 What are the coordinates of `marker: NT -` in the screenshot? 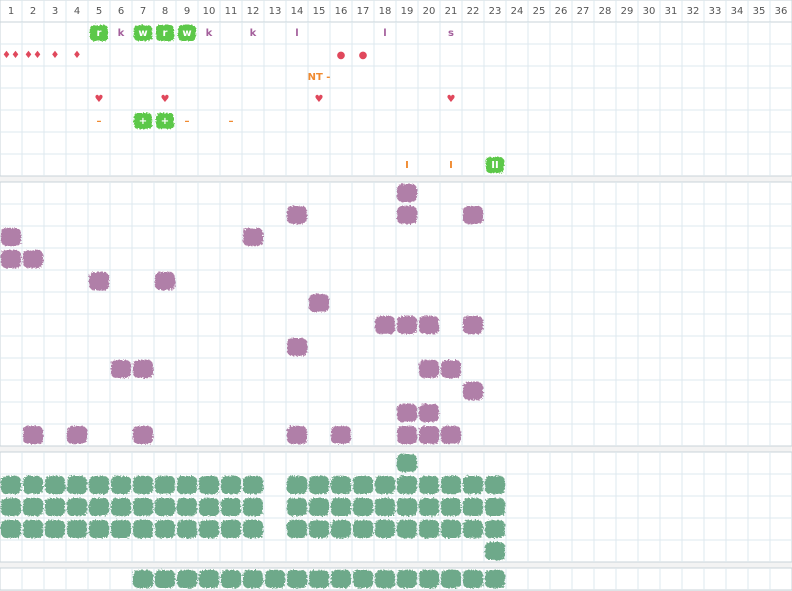 It's located at (319, 77).